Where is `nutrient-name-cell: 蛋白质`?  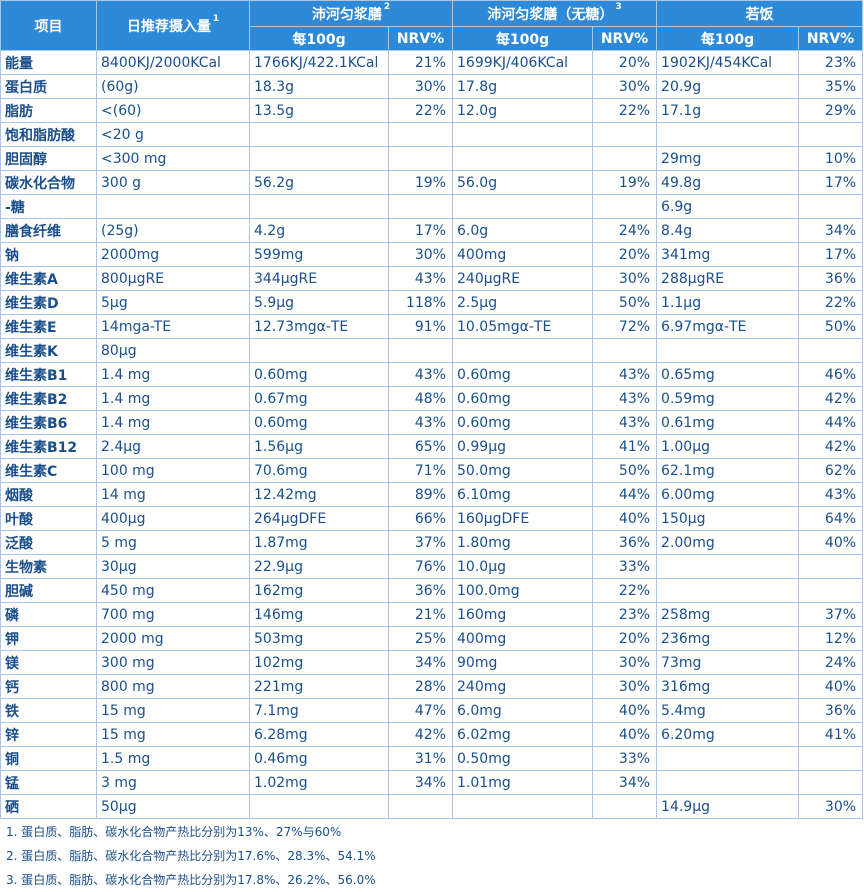
nutrient-name-cell: 蛋白质 is located at coordinates (48, 86).